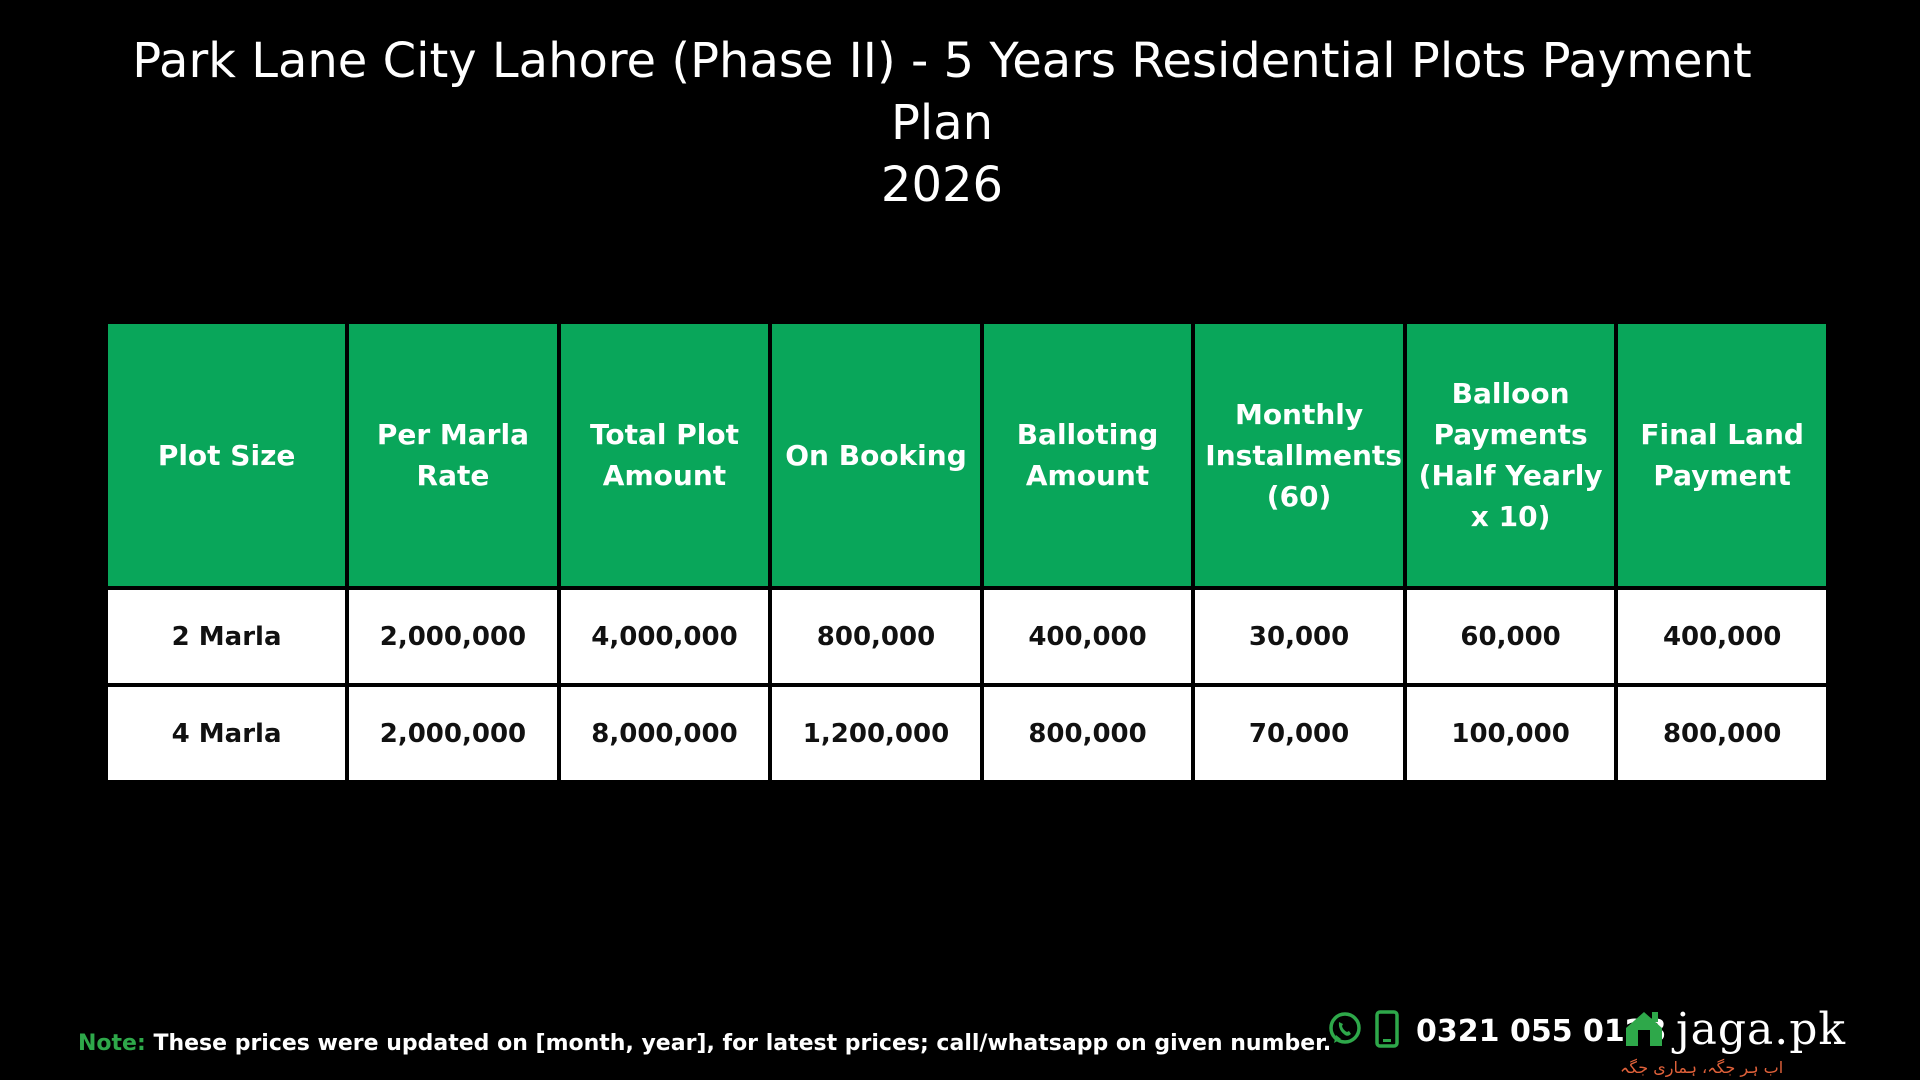 This screenshot has width=1920, height=1080. What do you see at coordinates (1087, 455) in the screenshot?
I see `header-balloting-amount: Balloting Amount` at bounding box center [1087, 455].